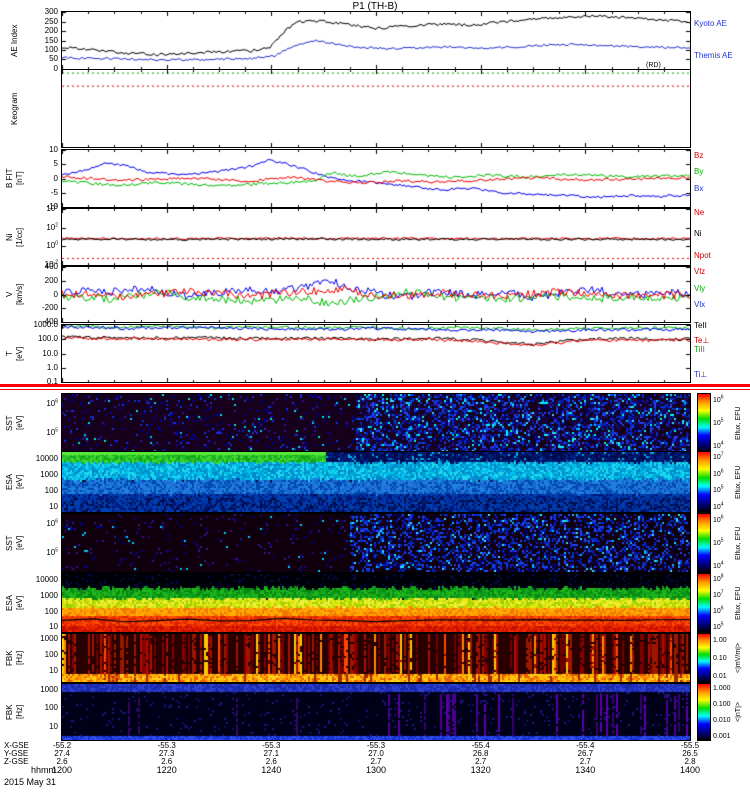 This screenshot has width=750, height=800. I want to click on esa-electron-canvas, so click(376, 603).